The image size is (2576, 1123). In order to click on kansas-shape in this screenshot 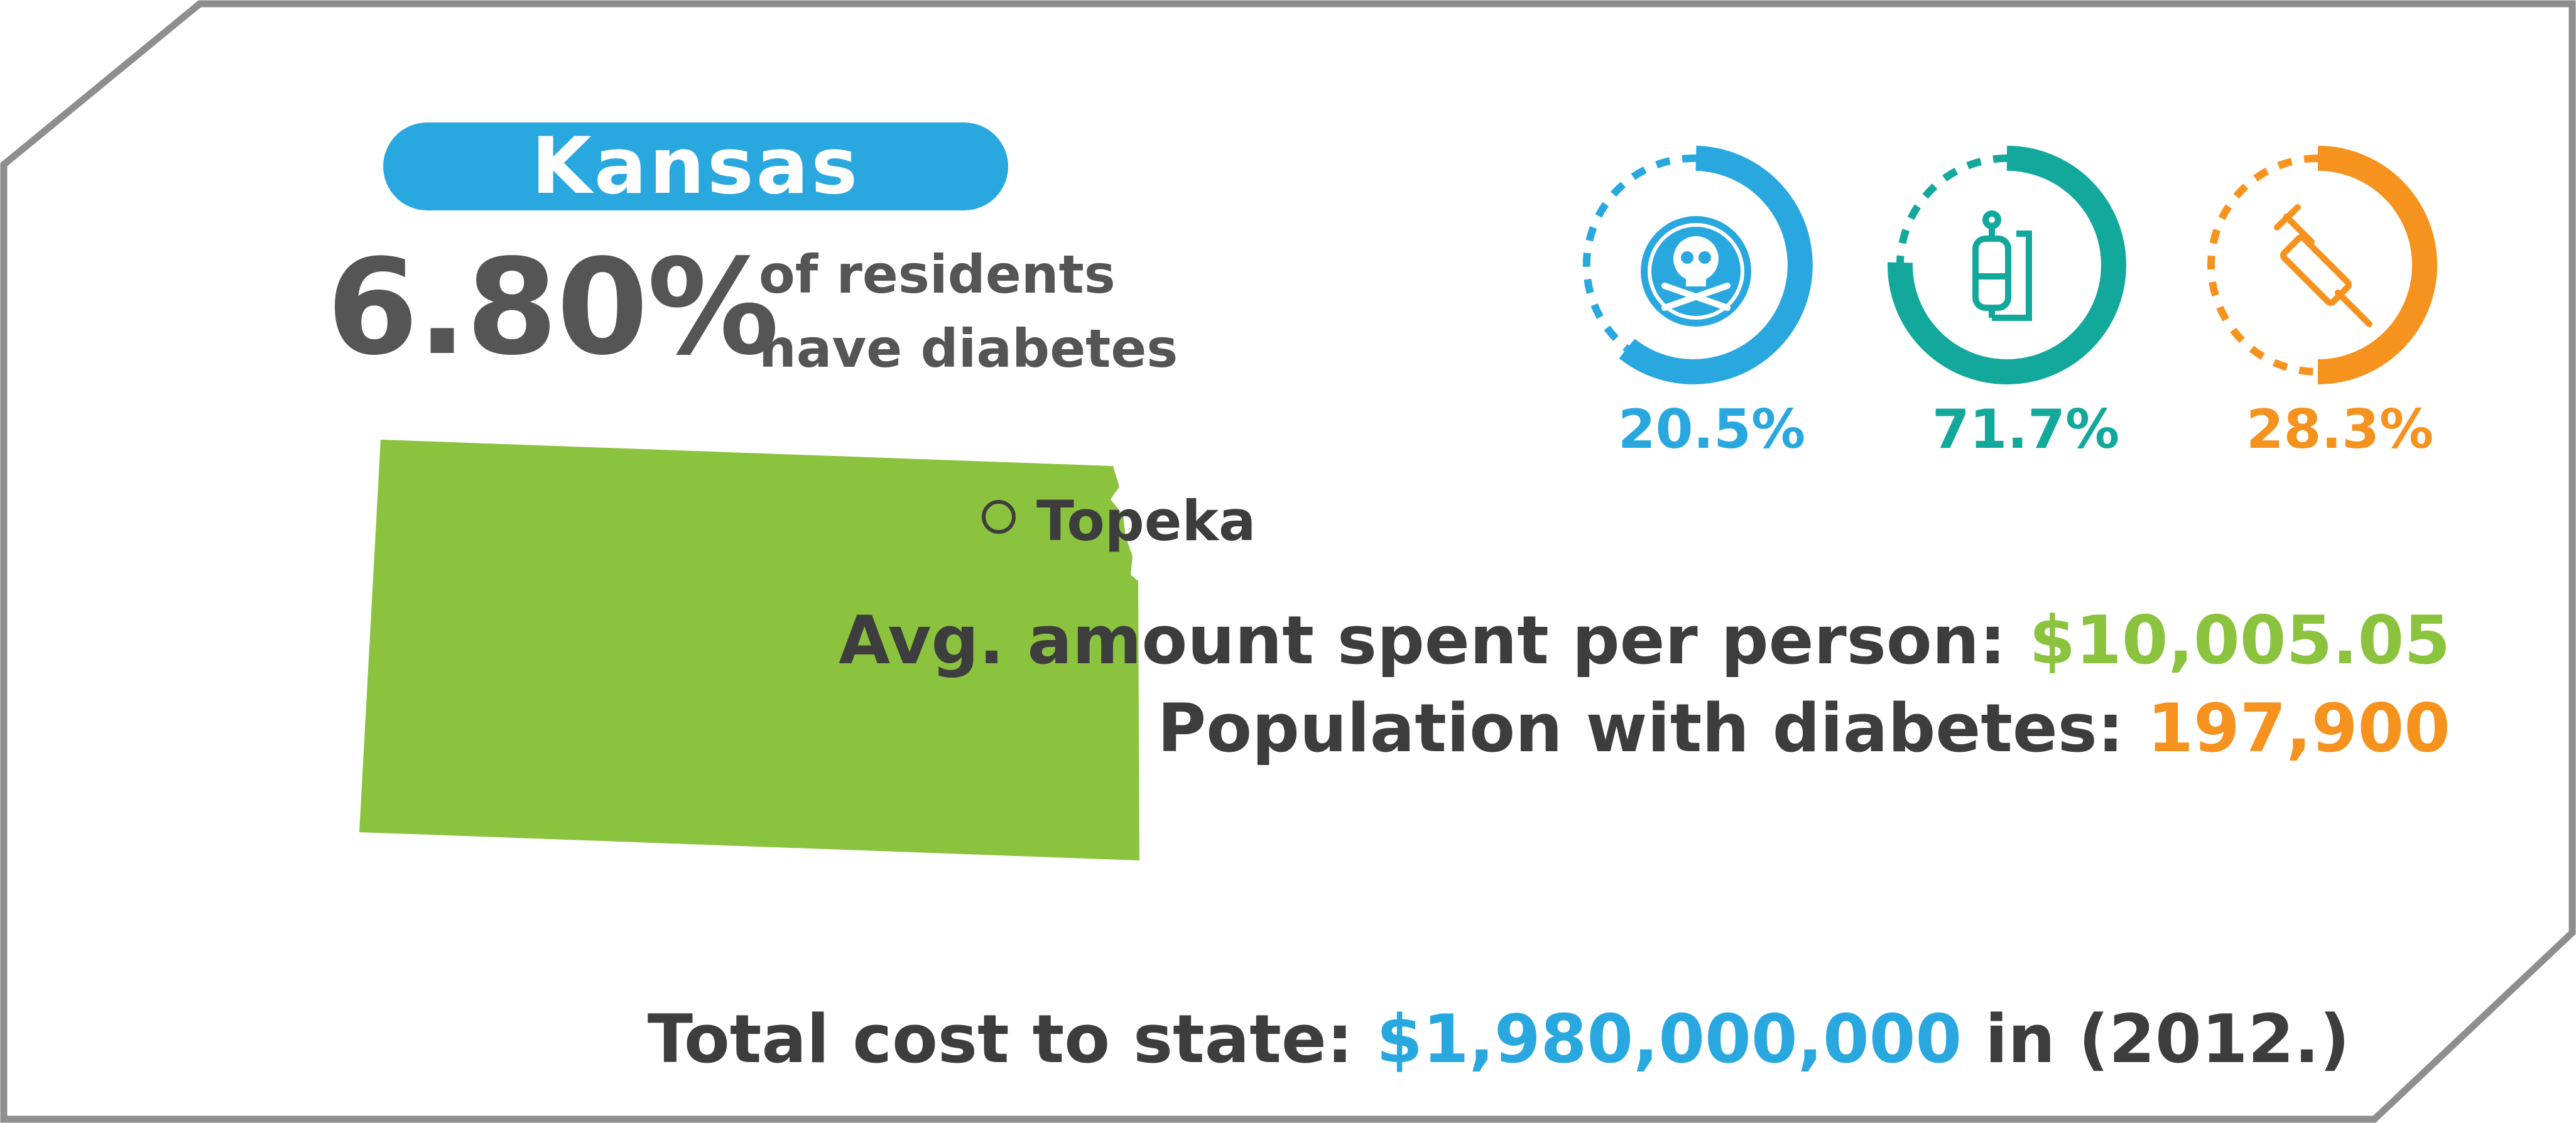, I will do `click(749, 650)`.